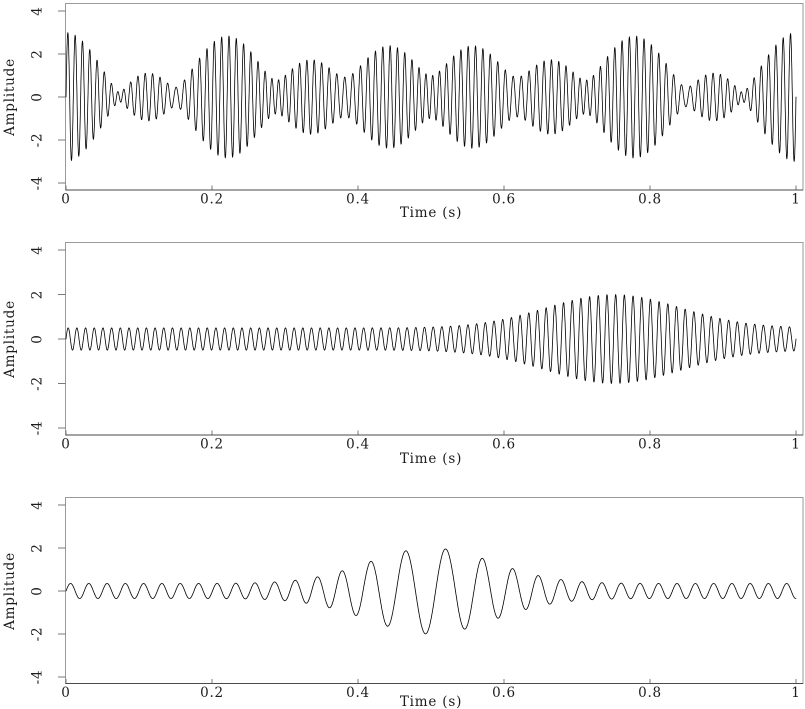 The image size is (805, 709). Describe the element at coordinates (431, 459) in the screenshot. I see `x-axis-label-panel-2: Time (s)` at that location.